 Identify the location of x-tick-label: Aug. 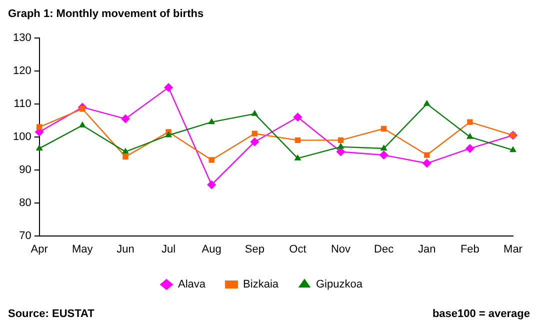
(212, 249).